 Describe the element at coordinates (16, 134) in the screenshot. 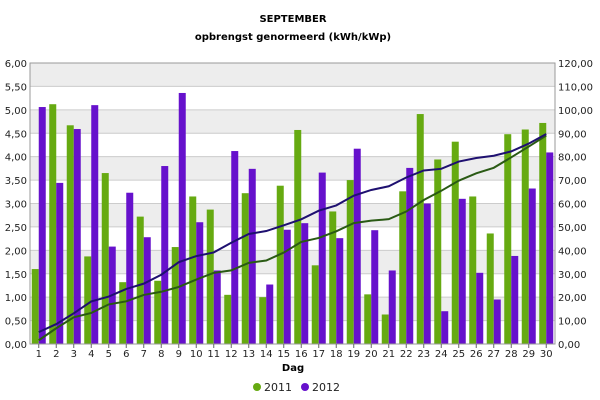

I see `y-tick-label: 4,50` at that location.